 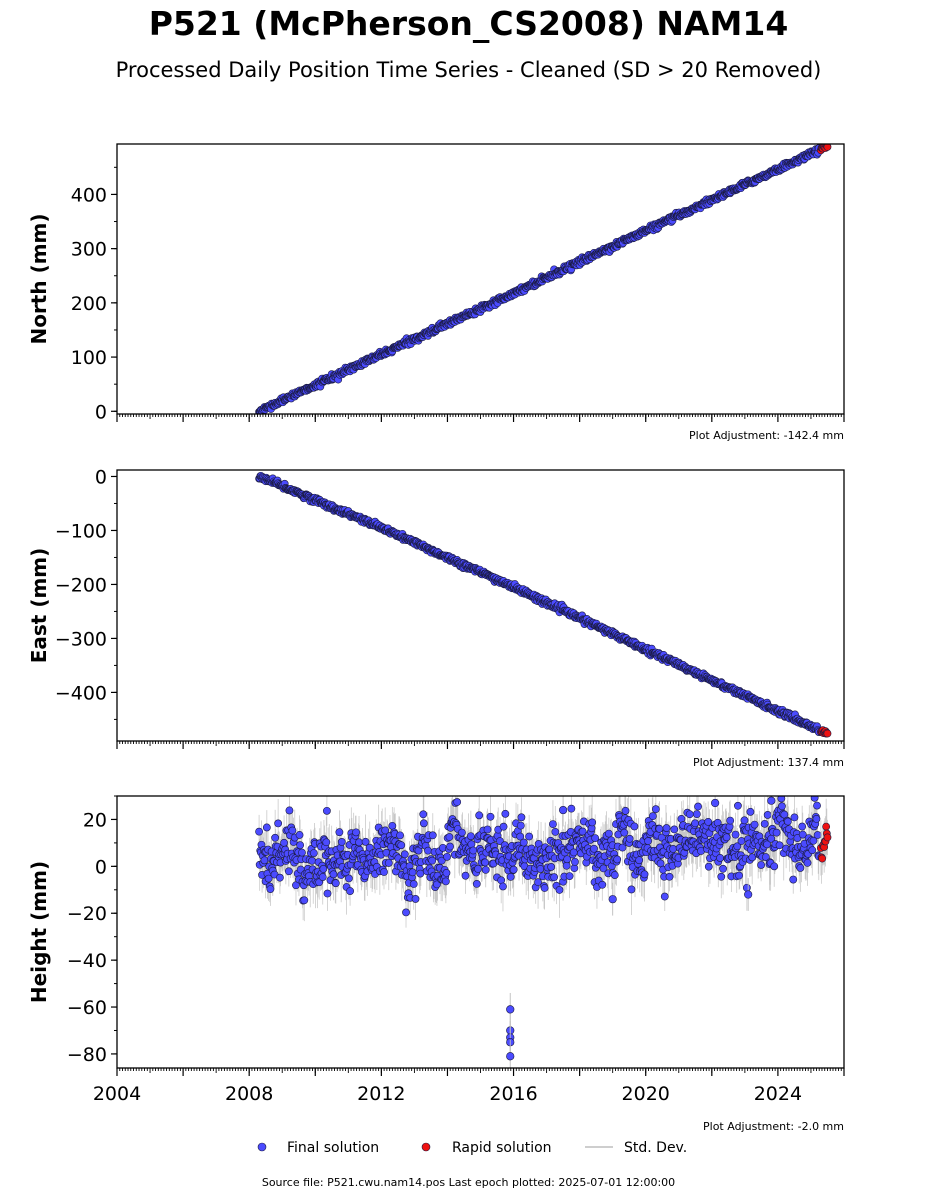 I want to click on y-tick-label: −400, so click(x=81, y=693).